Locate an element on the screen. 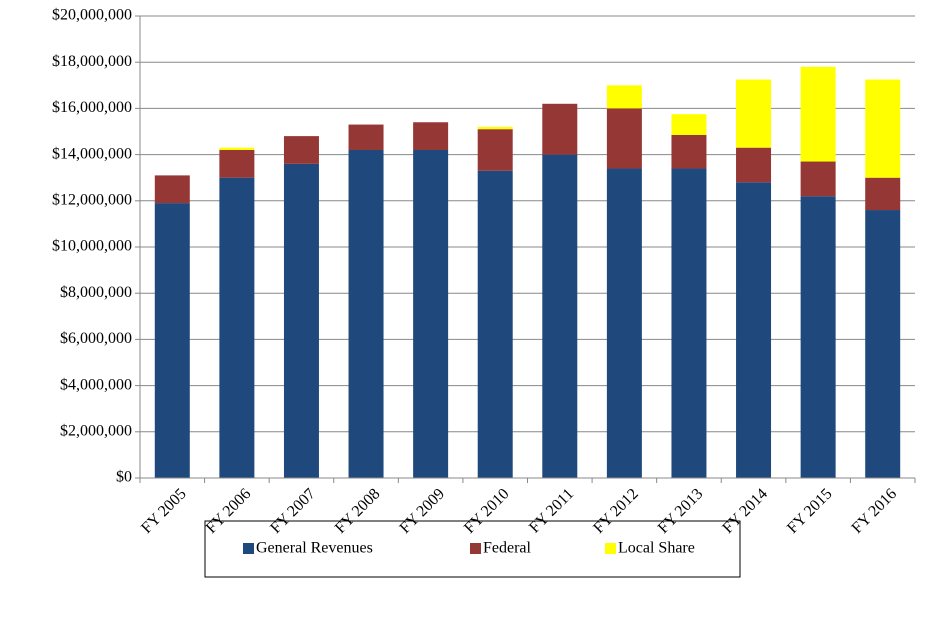  legend-label: Federal is located at coordinates (507, 548).